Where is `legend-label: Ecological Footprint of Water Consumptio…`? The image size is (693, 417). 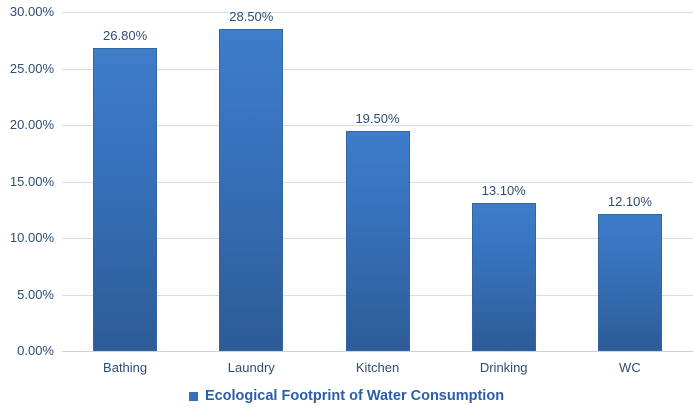
legend-label: Ecological Footprint of Water Consumptio… is located at coordinates (354, 396).